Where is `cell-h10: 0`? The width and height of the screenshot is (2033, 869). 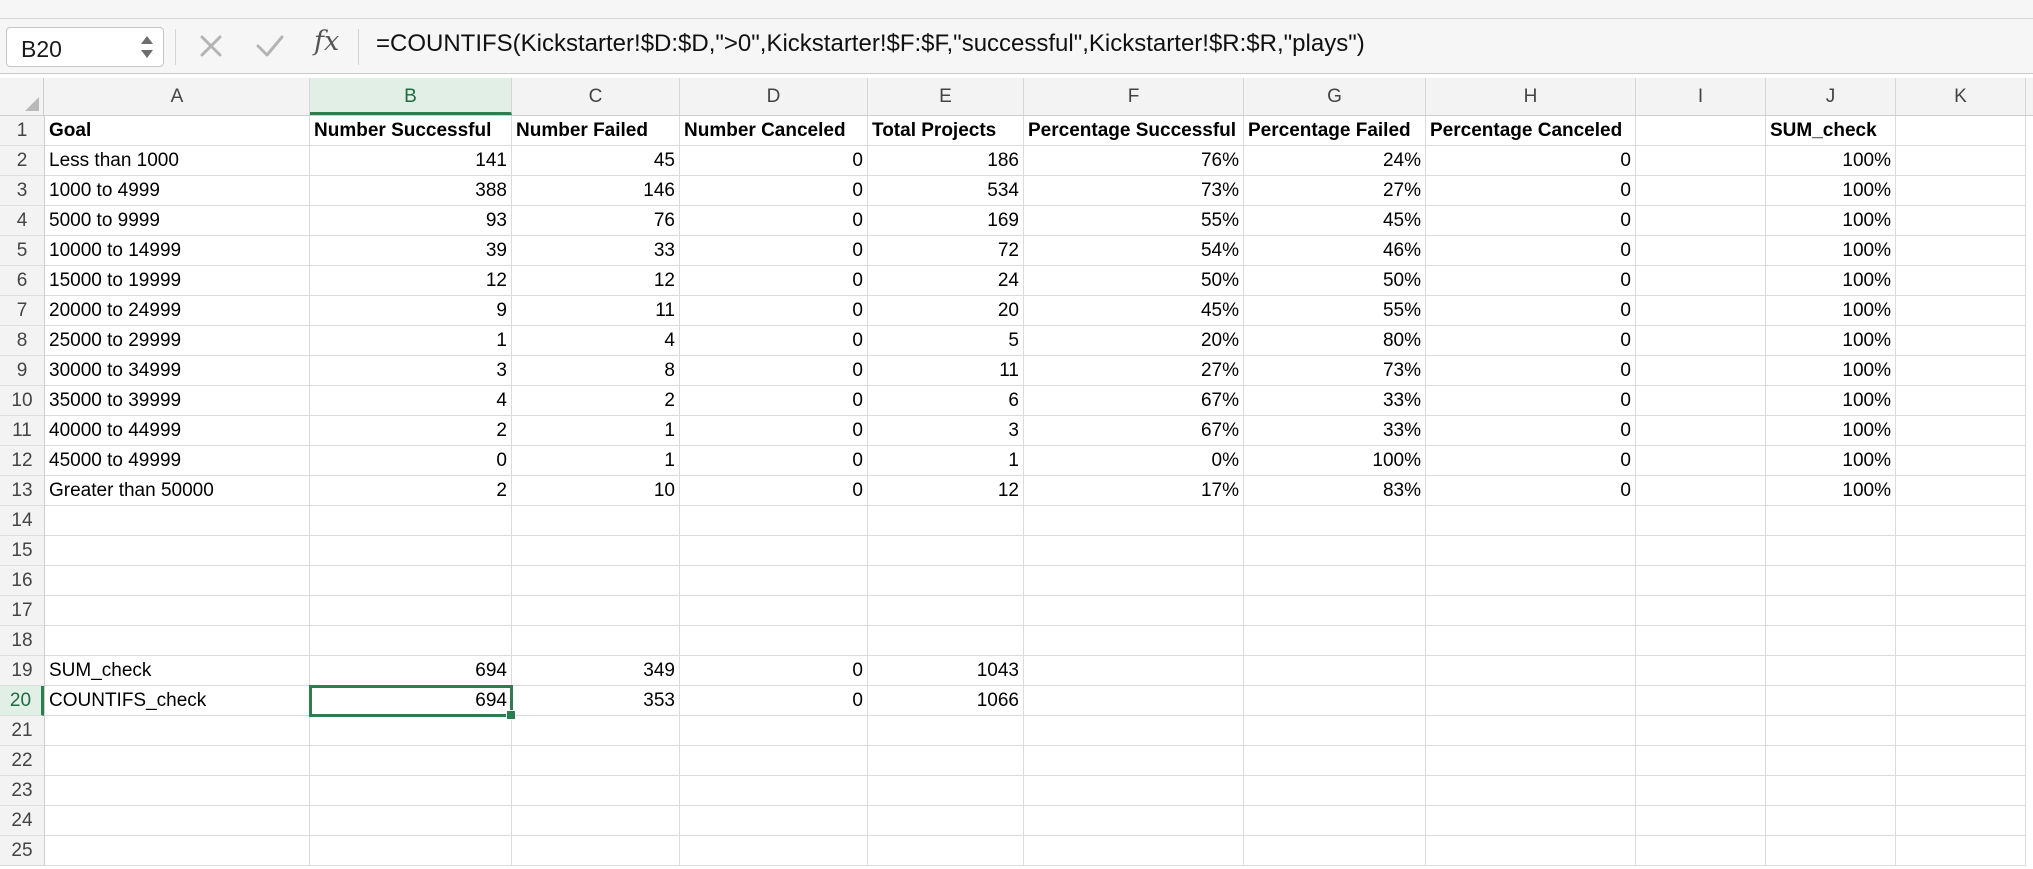 cell-h10: 0 is located at coordinates (1531, 401).